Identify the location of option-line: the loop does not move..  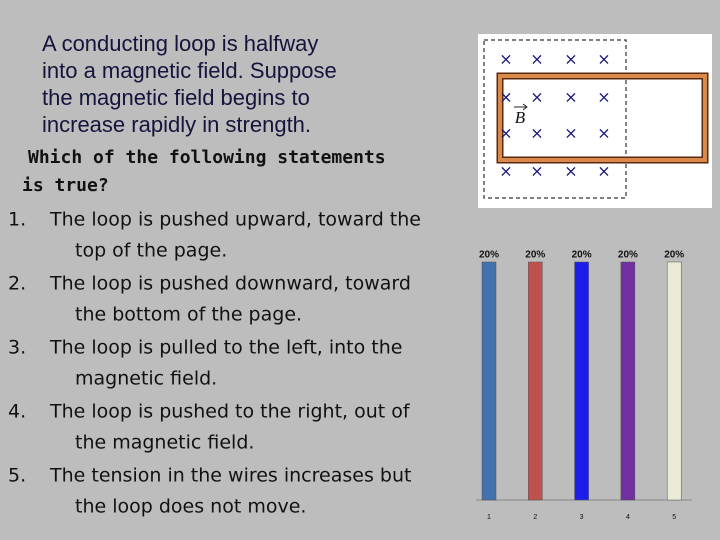
(190, 507).